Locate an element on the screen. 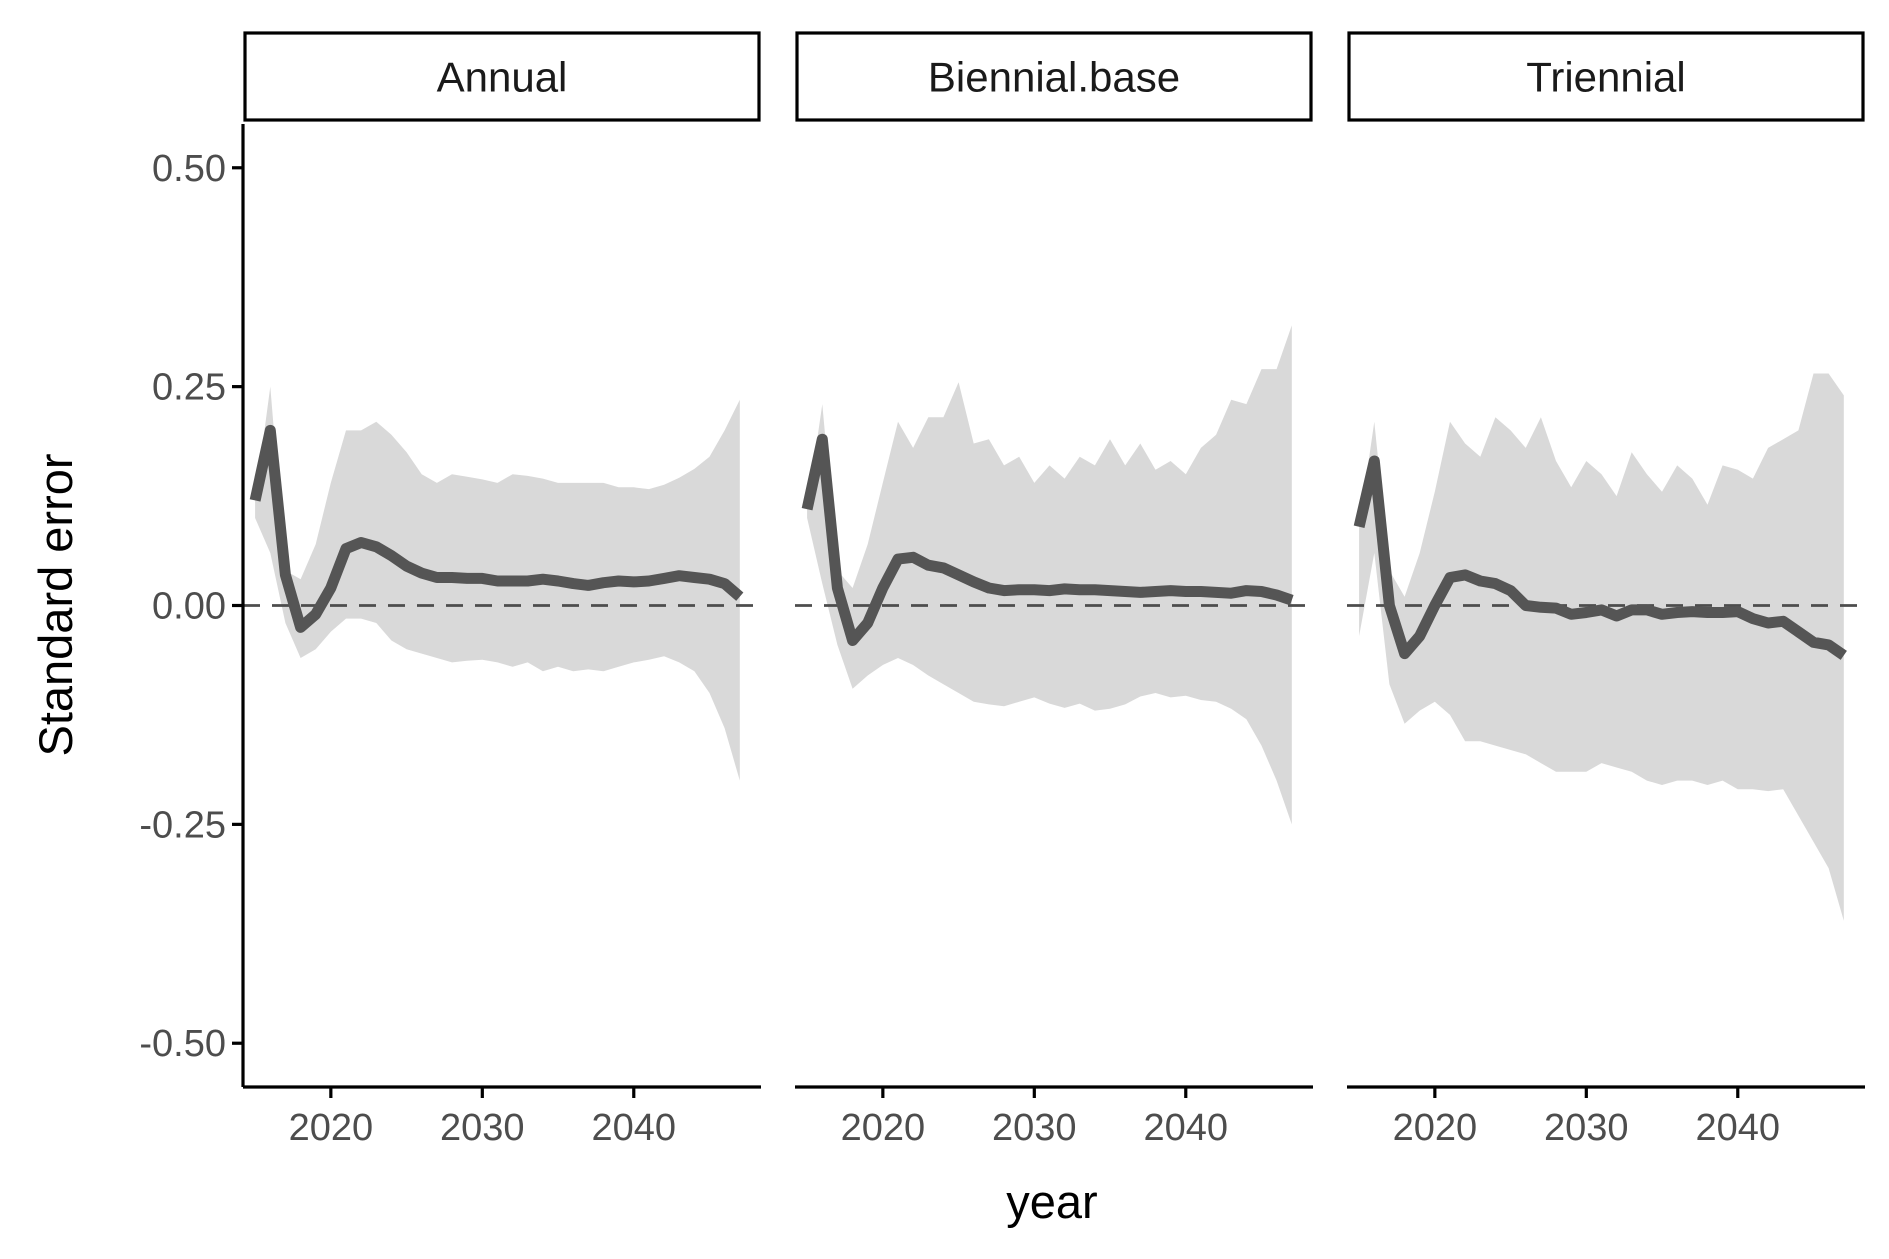 Image resolution: width=1889 pixels, height=1259 pixels. facet-strip-label: Triennial is located at coordinates (1606, 77).